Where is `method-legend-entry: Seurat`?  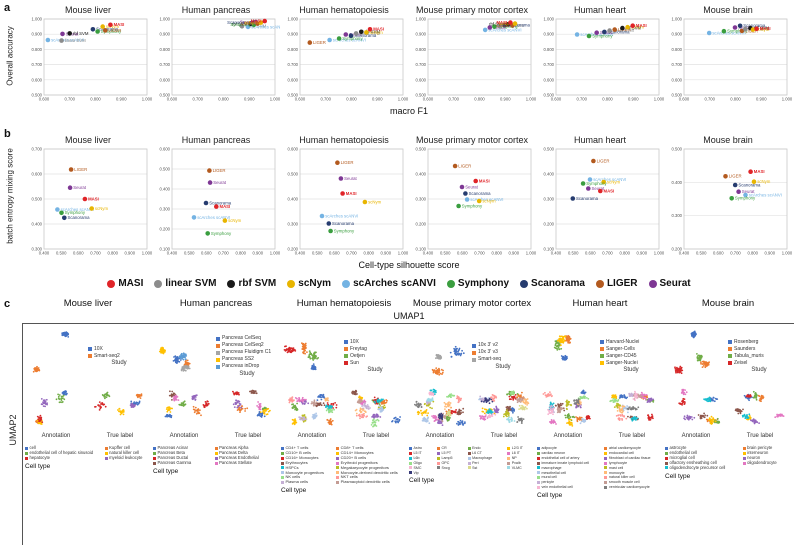 method-legend-entry: Seurat is located at coordinates (669, 283).